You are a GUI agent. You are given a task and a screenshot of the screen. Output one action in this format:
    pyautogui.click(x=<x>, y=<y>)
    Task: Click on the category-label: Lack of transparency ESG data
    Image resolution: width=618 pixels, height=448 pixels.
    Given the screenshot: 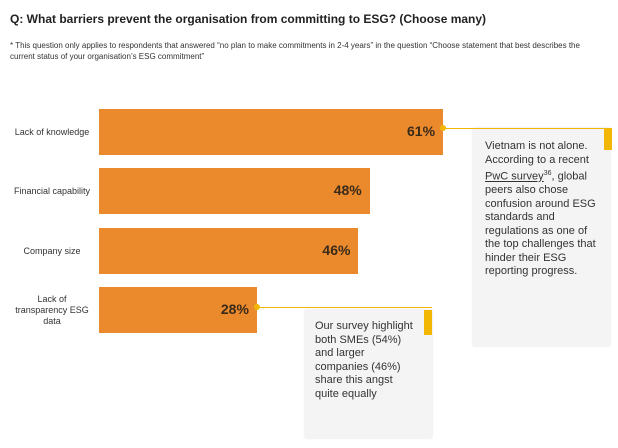 What is the action you would take?
    pyautogui.click(x=52, y=309)
    